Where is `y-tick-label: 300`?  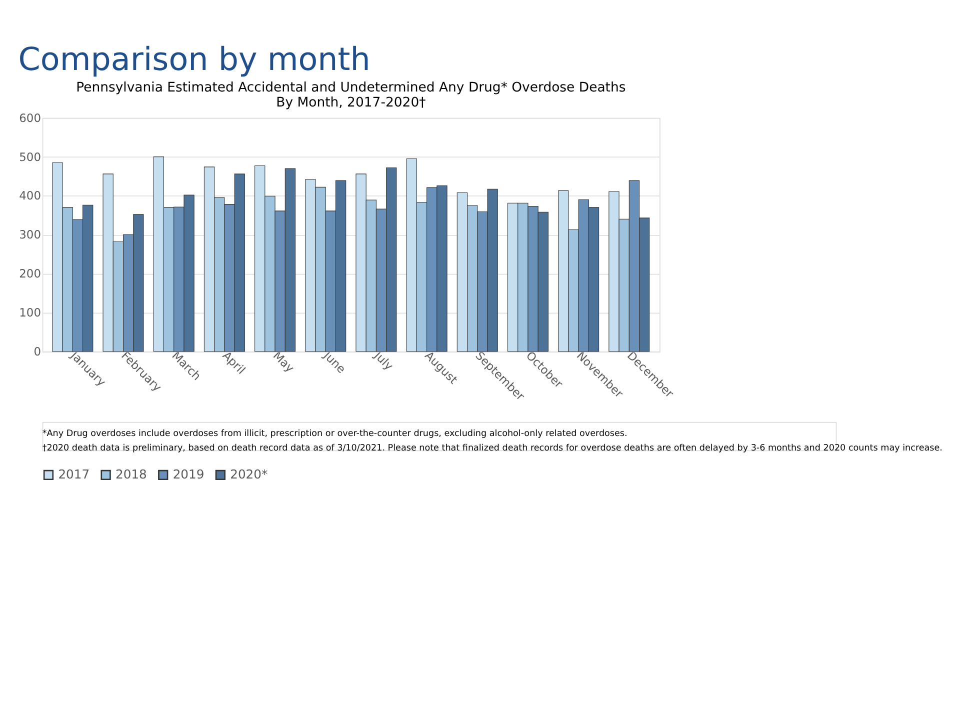
y-tick-label: 300 is located at coordinates (30, 235).